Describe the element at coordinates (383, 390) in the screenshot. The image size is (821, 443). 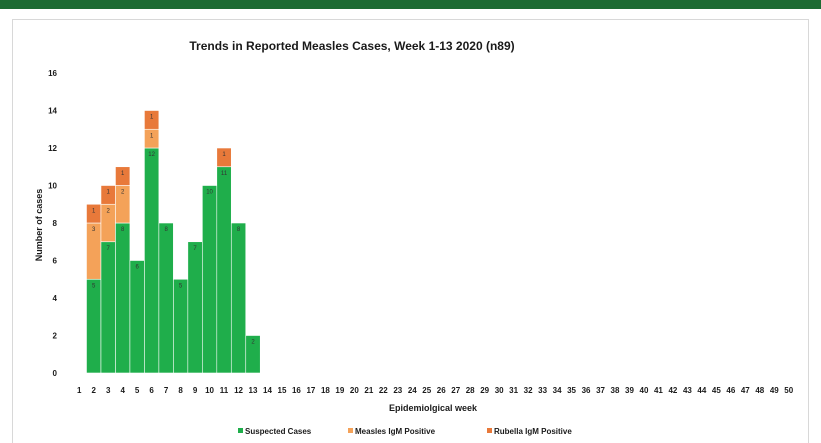
I see `x-tick-label: 22` at that location.